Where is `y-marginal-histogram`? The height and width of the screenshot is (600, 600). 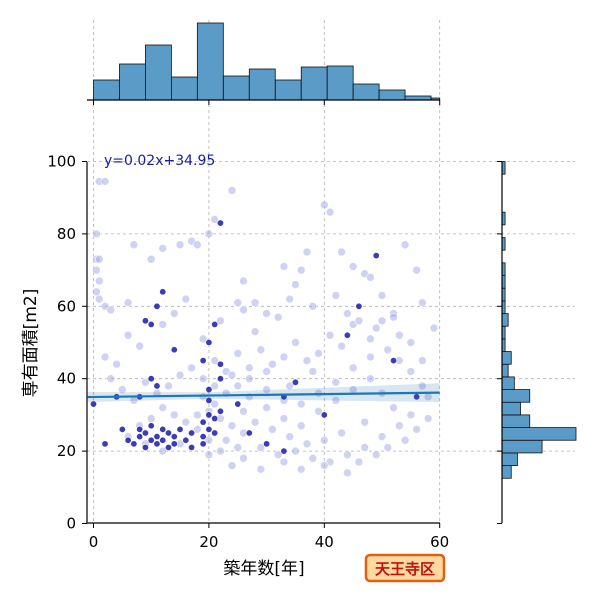
y-marginal-histogram is located at coordinates (539, 320).